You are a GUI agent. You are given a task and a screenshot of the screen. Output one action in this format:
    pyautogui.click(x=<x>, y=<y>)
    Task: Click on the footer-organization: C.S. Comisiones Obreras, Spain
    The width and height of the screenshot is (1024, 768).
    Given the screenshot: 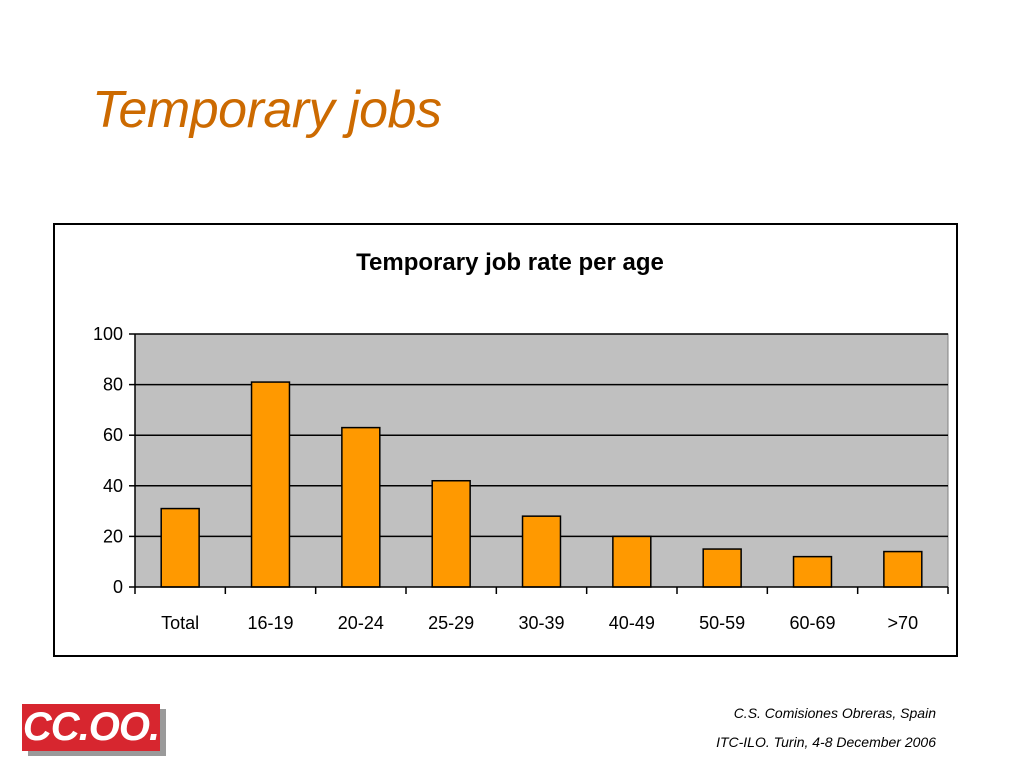 What is the action you would take?
    pyautogui.click(x=834, y=713)
    